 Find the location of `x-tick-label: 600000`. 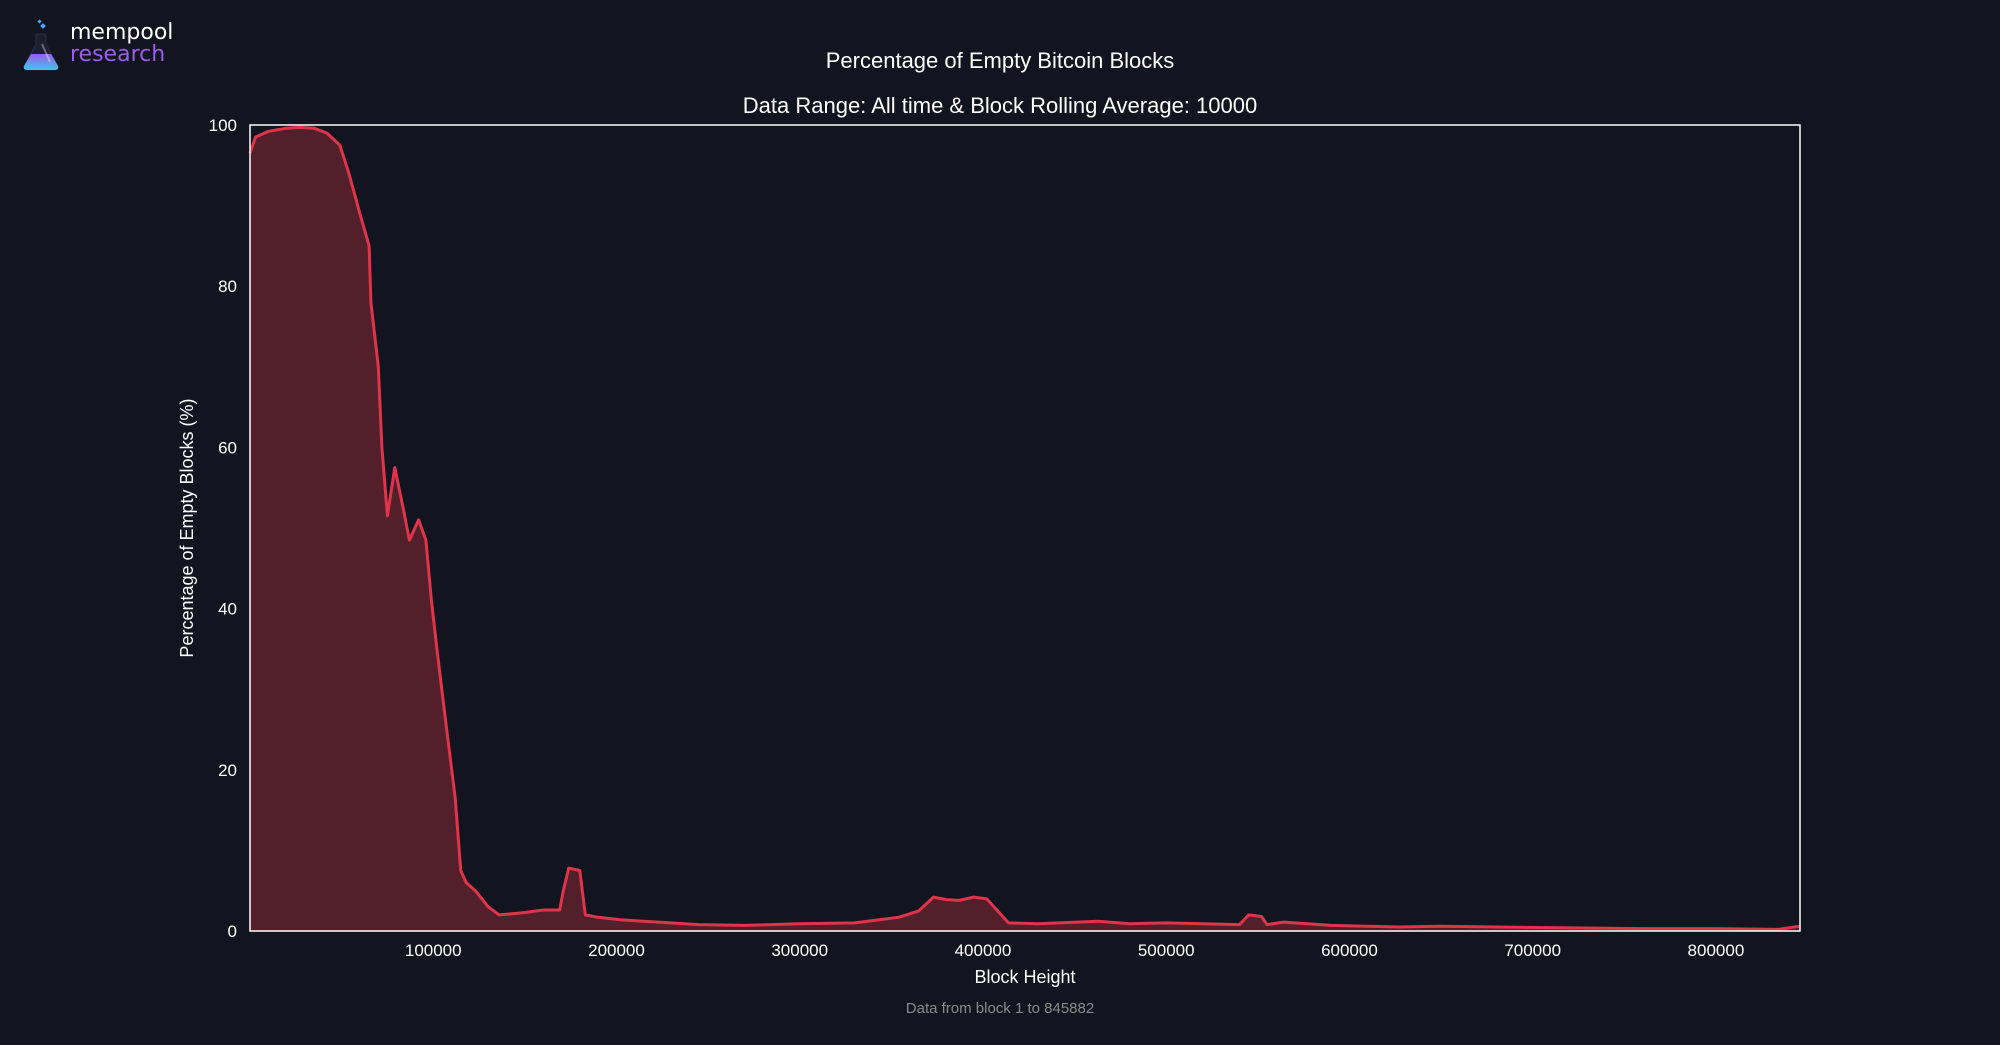

x-tick-label: 600000 is located at coordinates (1349, 950).